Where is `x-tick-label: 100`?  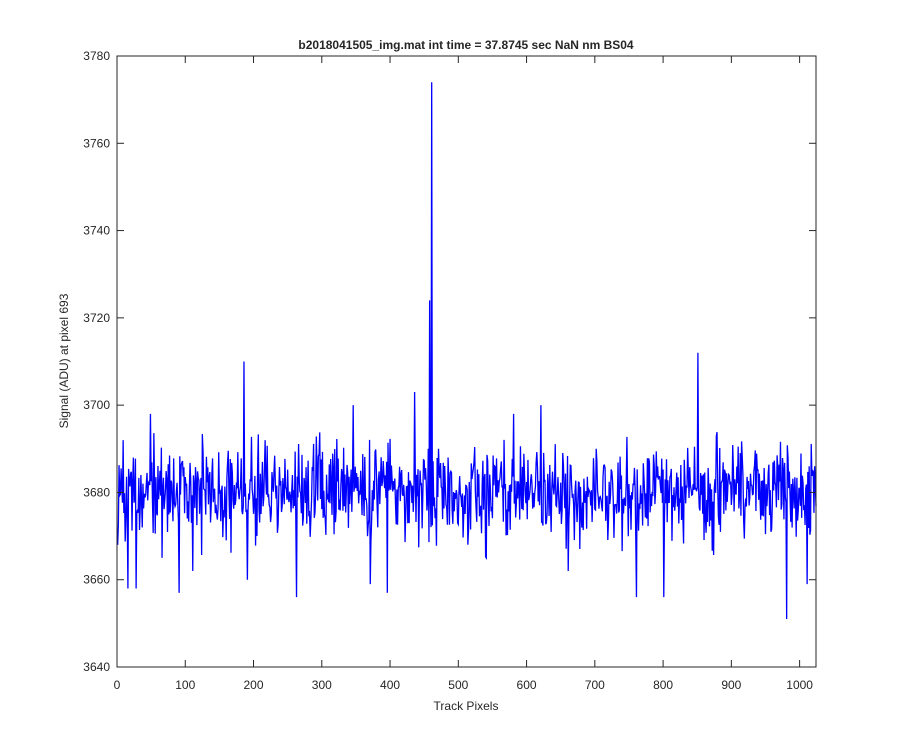 x-tick-label: 100 is located at coordinates (185, 685).